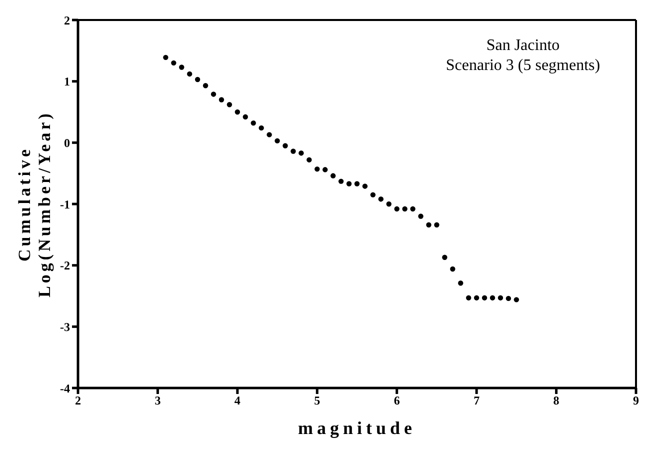  What do you see at coordinates (67, 81) in the screenshot?
I see `y-tick-label: 1` at bounding box center [67, 81].